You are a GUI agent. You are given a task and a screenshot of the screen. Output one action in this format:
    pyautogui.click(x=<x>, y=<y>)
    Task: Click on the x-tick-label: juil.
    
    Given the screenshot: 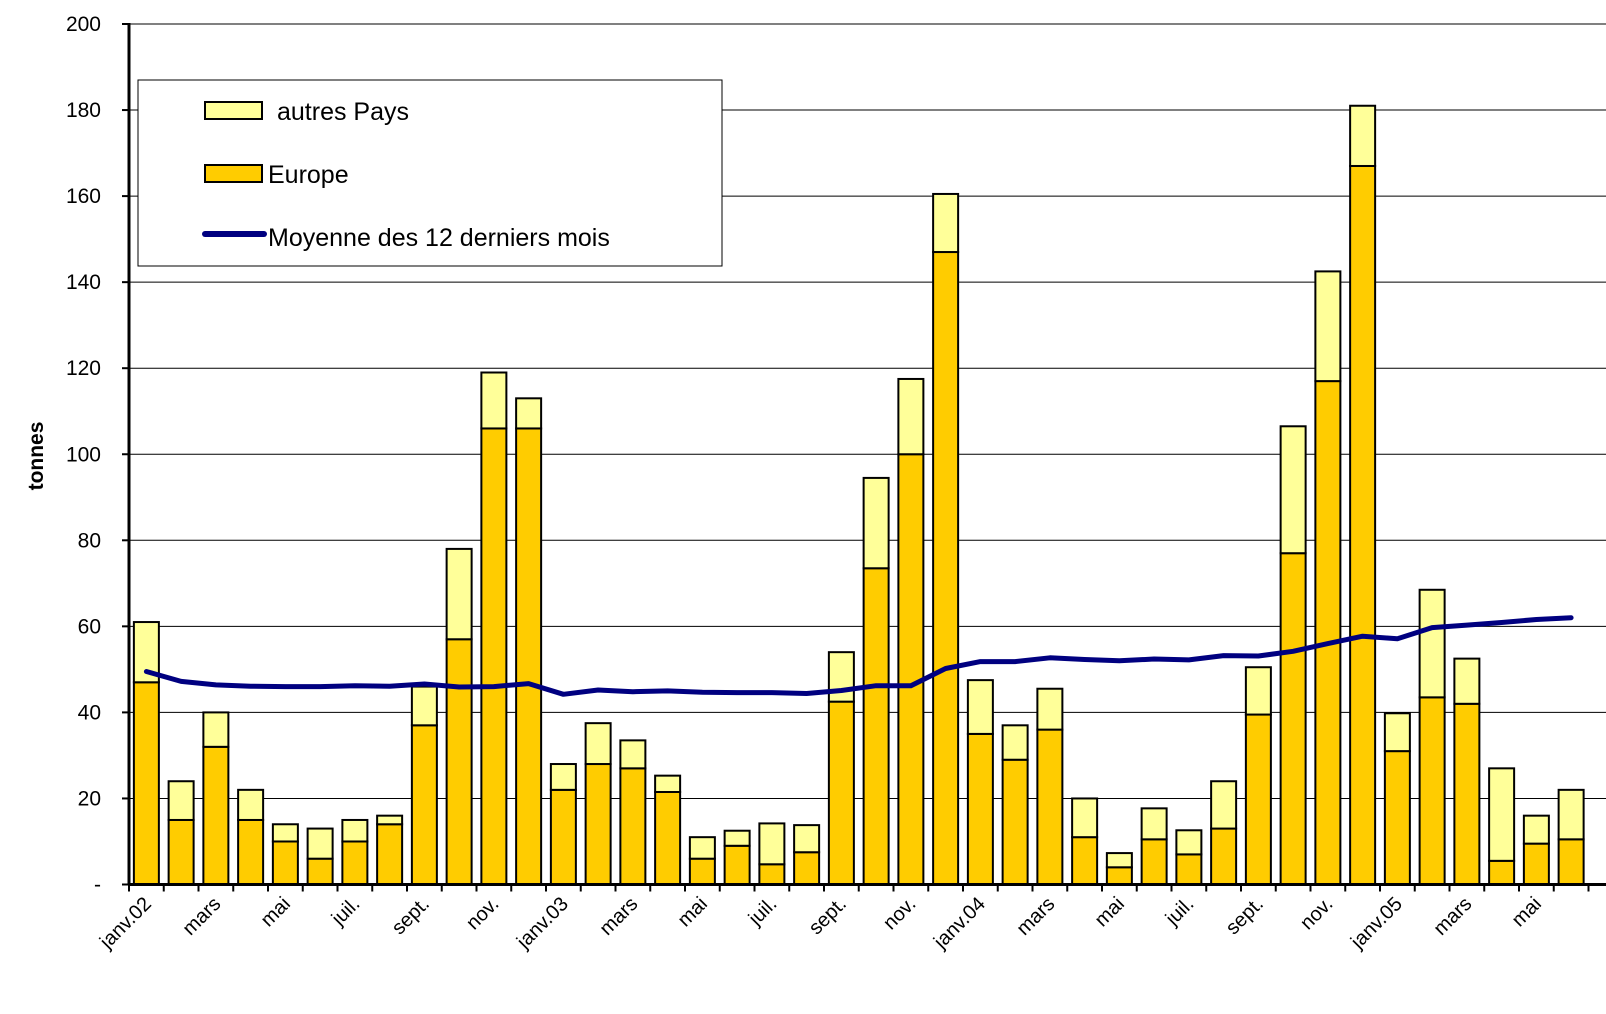 What is the action you would take?
    pyautogui.click(x=1179, y=911)
    